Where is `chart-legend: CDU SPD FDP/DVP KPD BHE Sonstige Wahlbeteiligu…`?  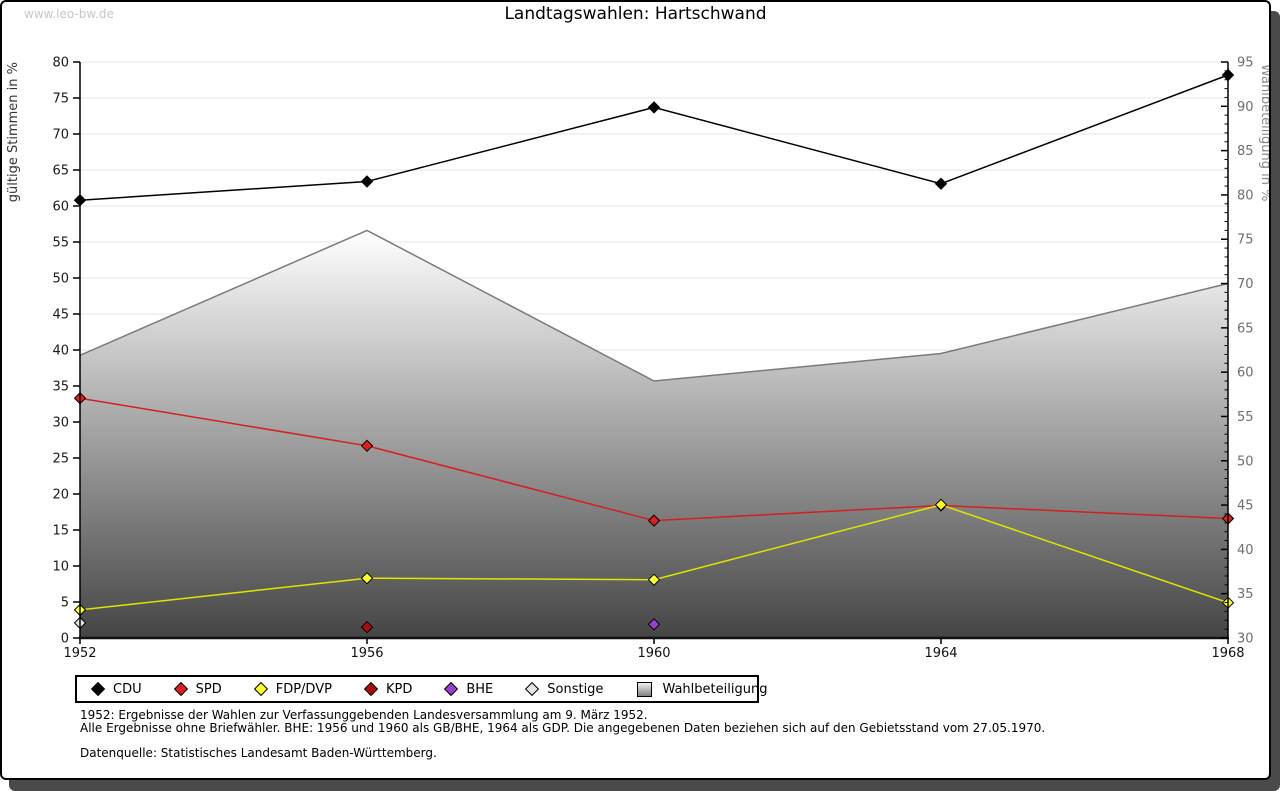 chart-legend: CDU SPD FDP/DVP KPD BHE Sonstige Wahlbeteiligu… is located at coordinates (421, 689).